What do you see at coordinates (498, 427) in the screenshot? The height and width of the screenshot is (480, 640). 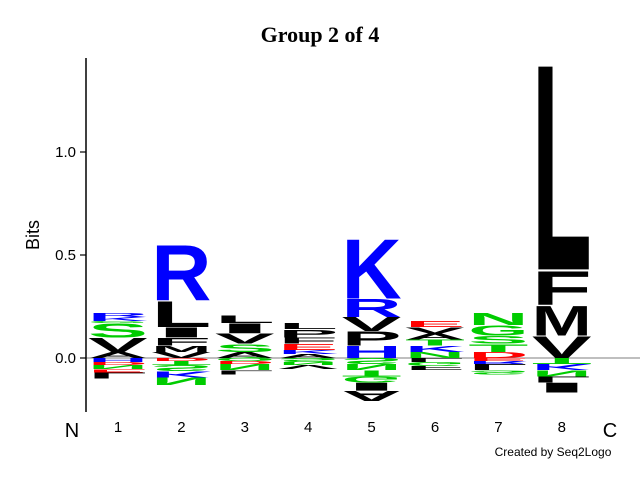 I see `position-label: 7` at bounding box center [498, 427].